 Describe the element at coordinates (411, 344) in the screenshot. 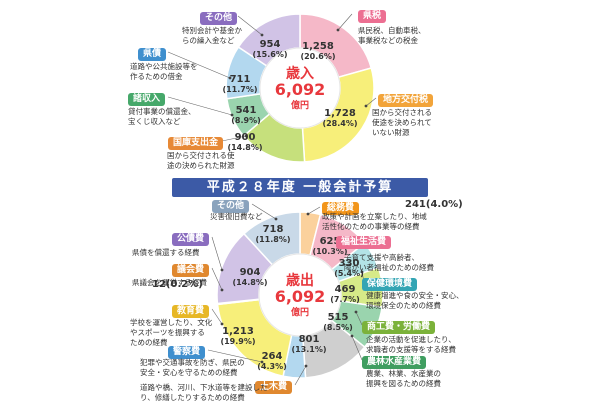

I see `slice-description: 企業の活動を促進したり、 求職者の支援等をする経費` at that location.